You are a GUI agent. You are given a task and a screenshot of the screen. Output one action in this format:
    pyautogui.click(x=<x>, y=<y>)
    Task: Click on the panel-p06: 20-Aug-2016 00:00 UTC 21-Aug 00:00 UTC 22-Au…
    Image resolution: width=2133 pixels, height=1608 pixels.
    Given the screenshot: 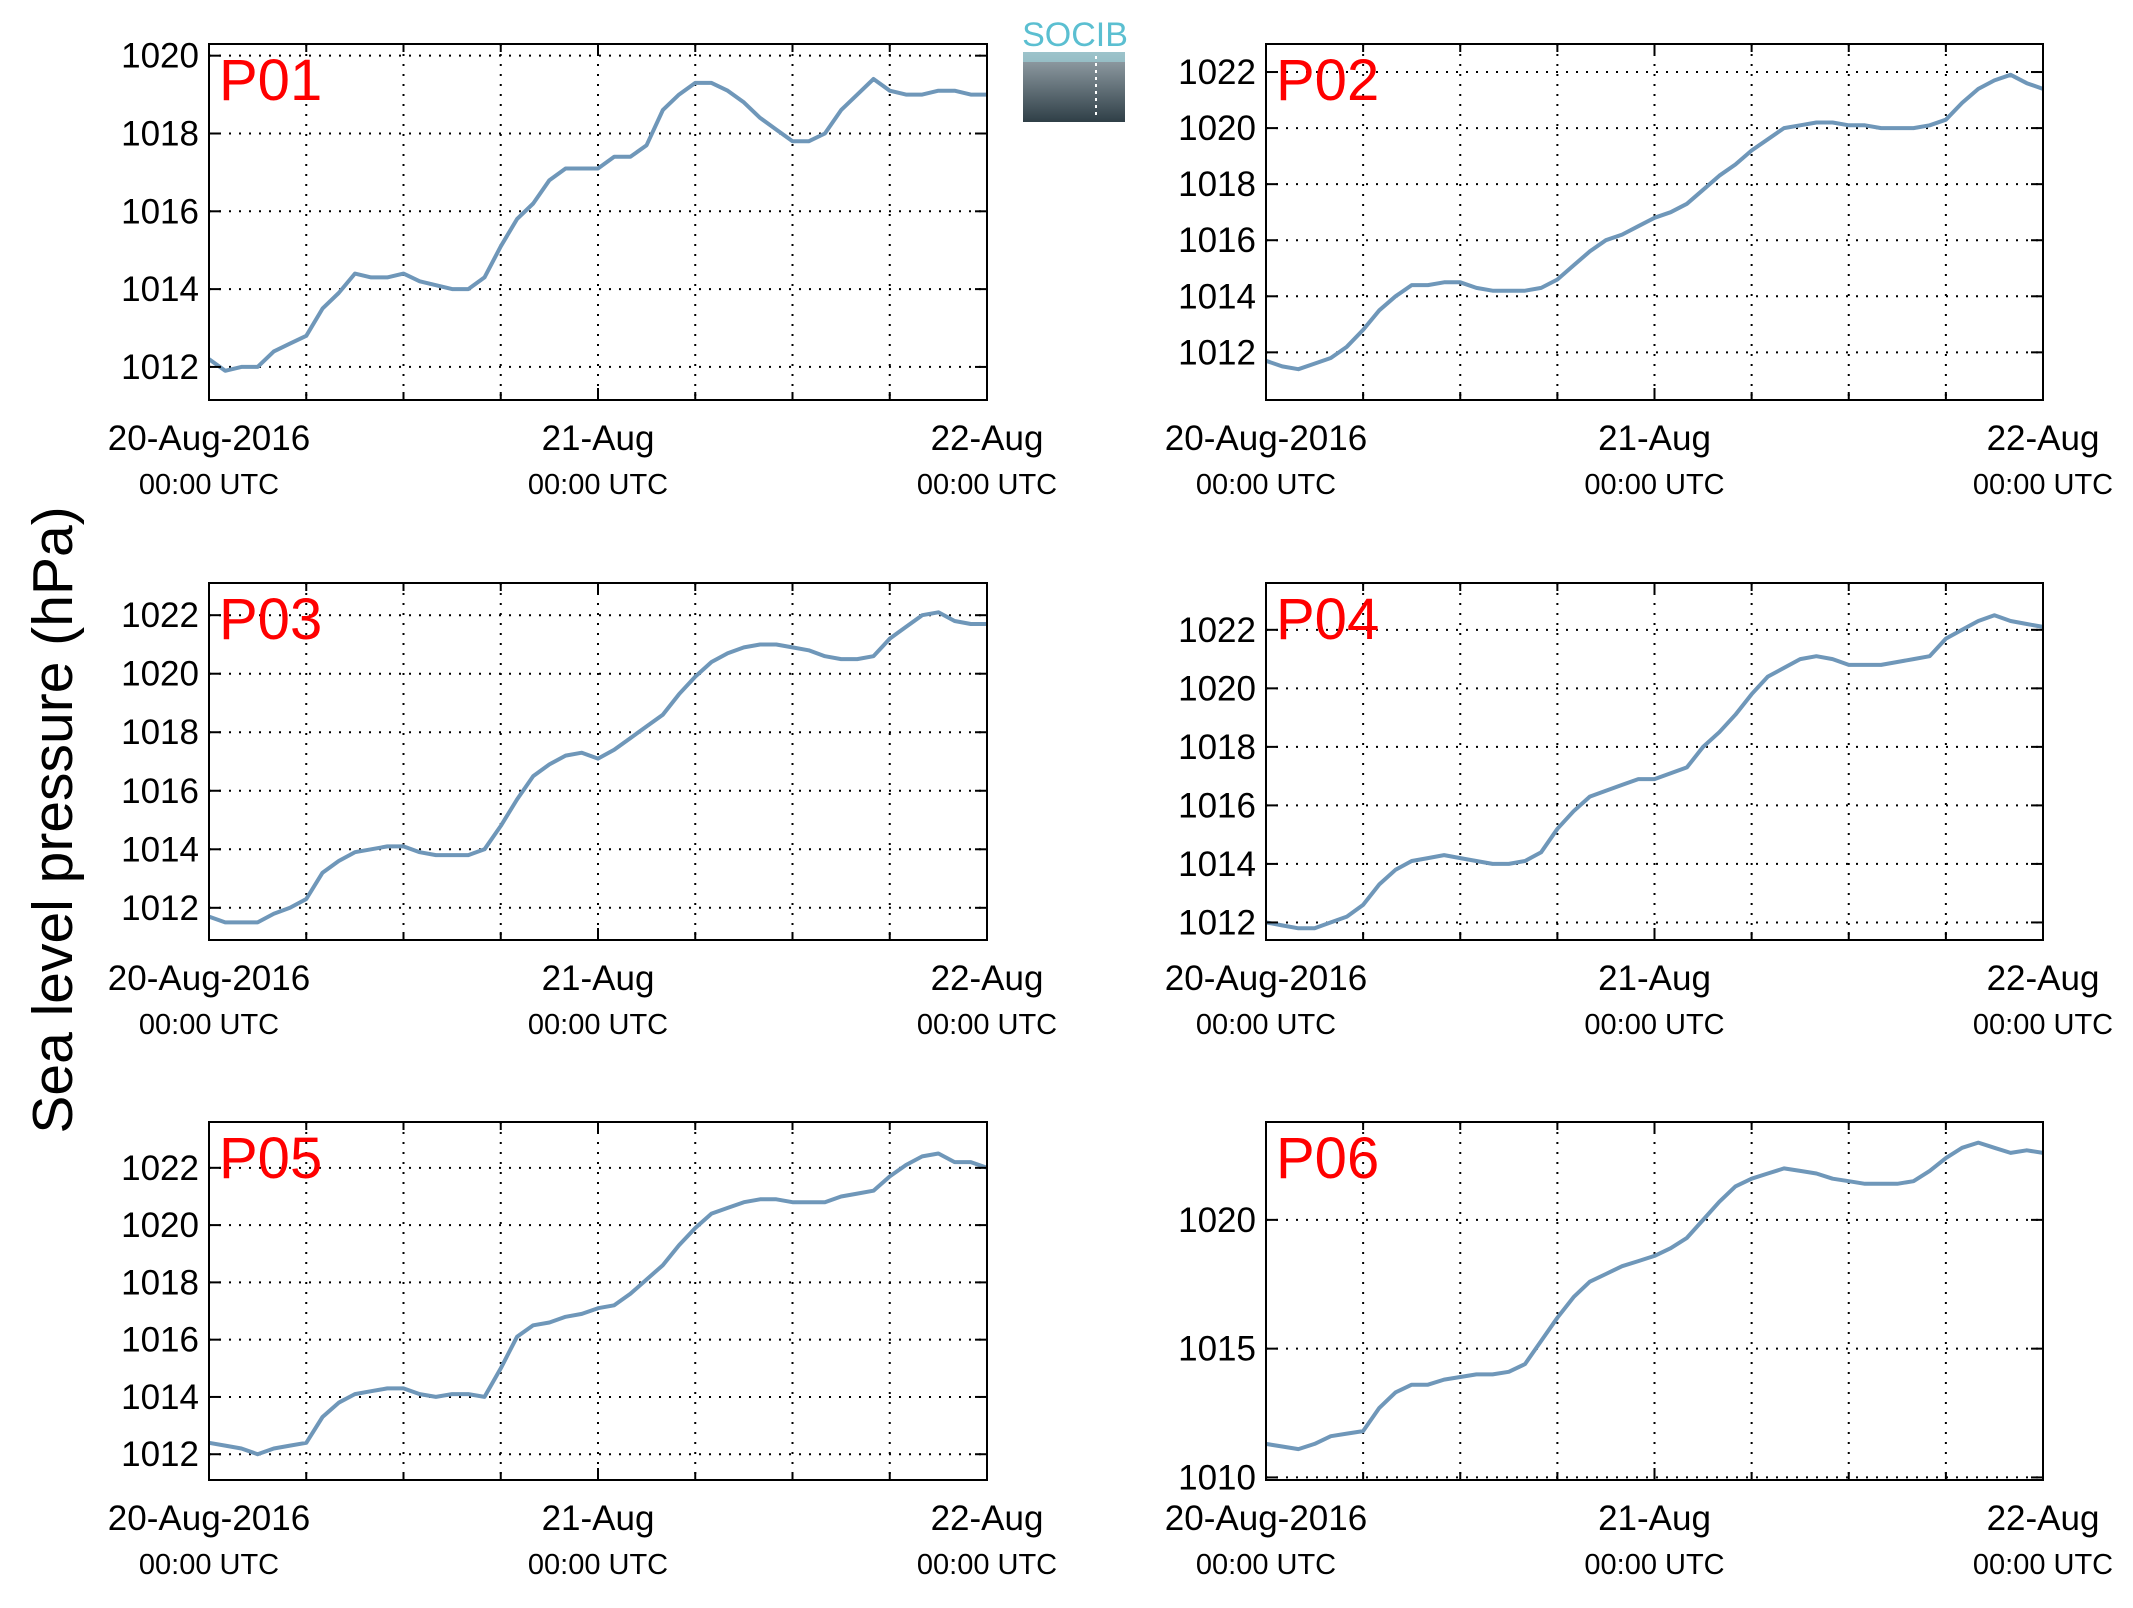 What is the action you would take?
    pyautogui.click(x=1639, y=1351)
    